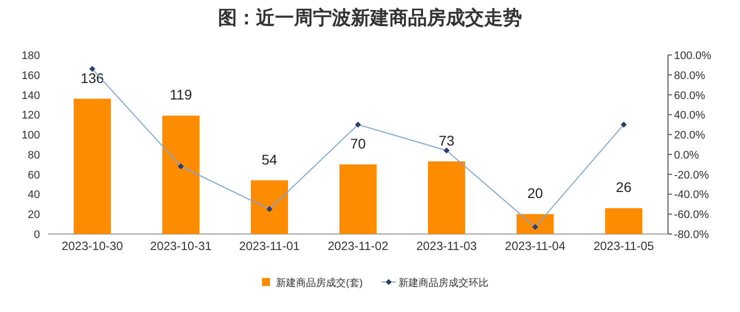 The height and width of the screenshot is (312, 740). Describe the element at coordinates (693, 56) in the screenshot. I see `y2-tick-label: 100.0%` at that location.